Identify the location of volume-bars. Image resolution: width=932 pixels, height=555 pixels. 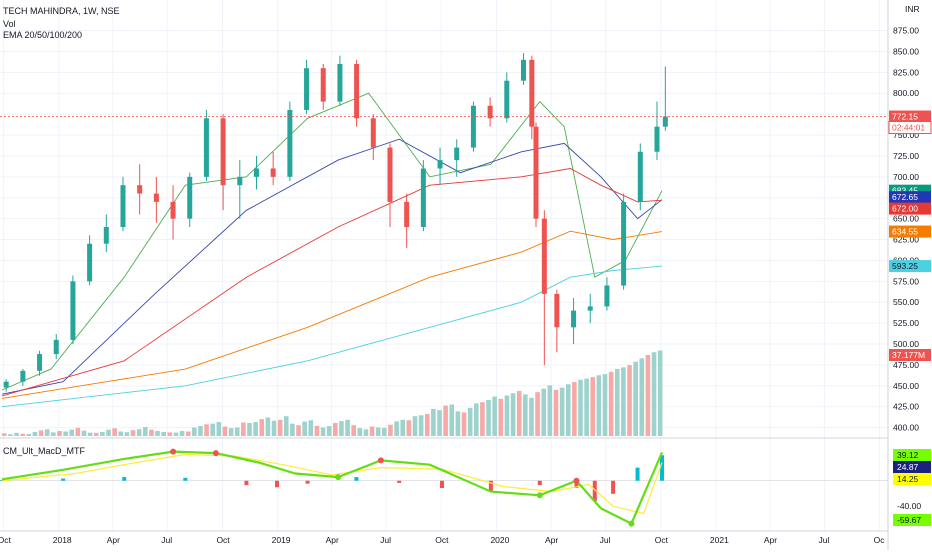
(332, 393).